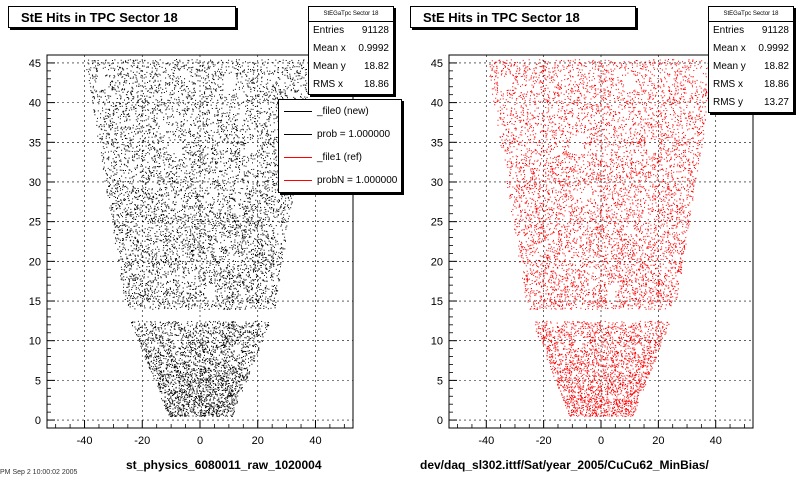 This screenshot has height=480, width=800. What do you see at coordinates (340, 157) in the screenshot?
I see `legend-entry: _file1 (ref)` at bounding box center [340, 157].